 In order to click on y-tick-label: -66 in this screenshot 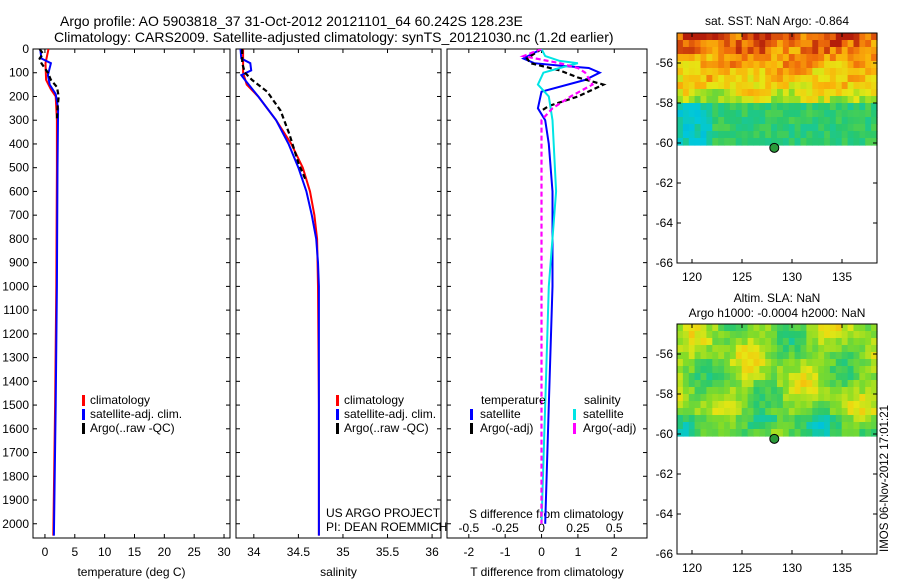, I will do `click(665, 554)`.